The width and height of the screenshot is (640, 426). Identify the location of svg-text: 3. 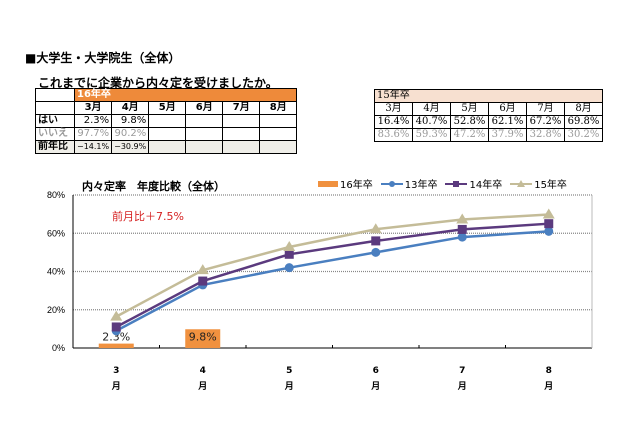
(116, 371).